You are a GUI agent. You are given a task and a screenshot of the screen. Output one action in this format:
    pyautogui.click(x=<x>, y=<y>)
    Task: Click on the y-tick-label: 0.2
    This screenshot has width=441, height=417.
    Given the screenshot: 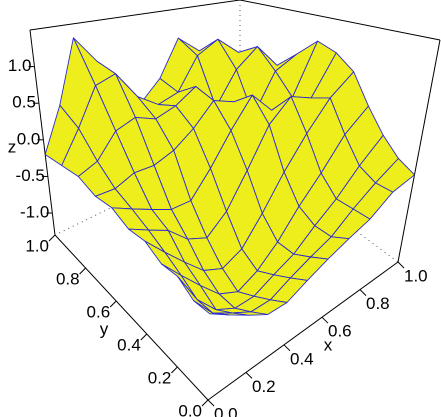 What is the action you would take?
    pyautogui.click(x=160, y=377)
    